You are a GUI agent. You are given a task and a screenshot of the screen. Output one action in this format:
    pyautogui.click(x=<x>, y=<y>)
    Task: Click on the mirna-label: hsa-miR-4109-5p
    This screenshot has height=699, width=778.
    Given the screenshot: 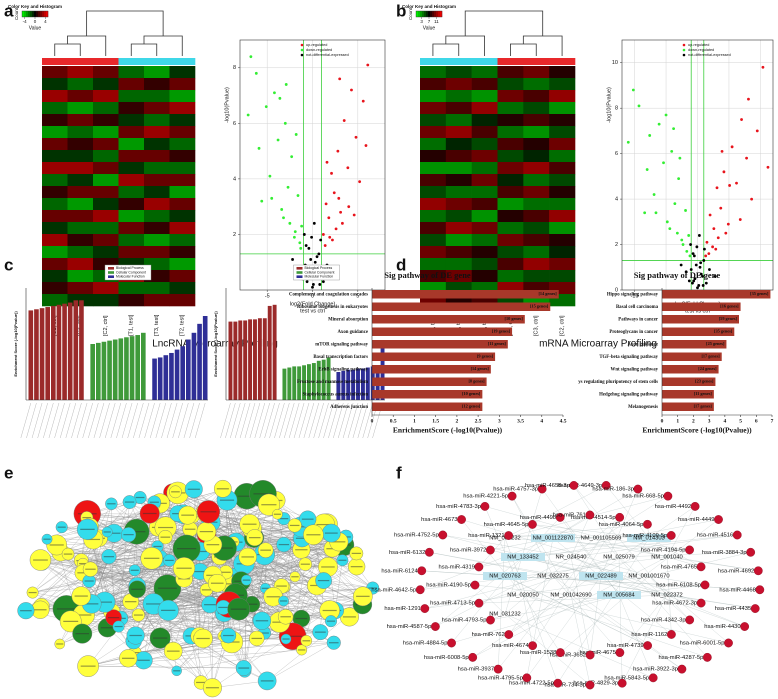 What is the action you would take?
    pyautogui.click(x=644, y=536)
    